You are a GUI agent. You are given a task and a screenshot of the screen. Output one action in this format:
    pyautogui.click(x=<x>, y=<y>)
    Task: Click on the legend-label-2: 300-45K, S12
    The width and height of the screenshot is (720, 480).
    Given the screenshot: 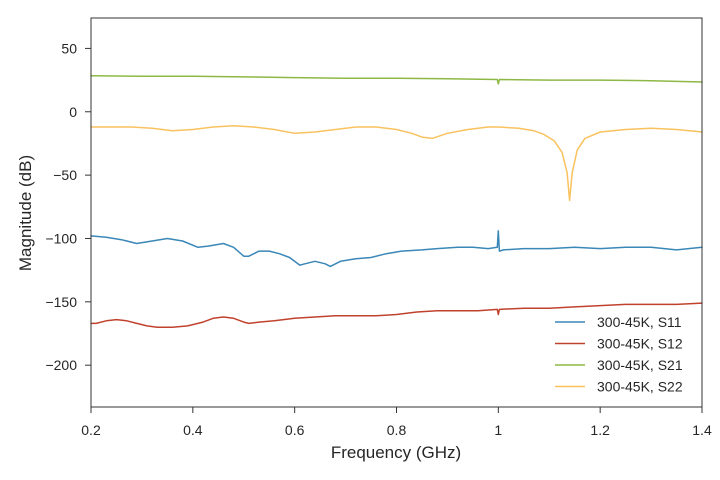 What is the action you would take?
    pyautogui.click(x=640, y=344)
    